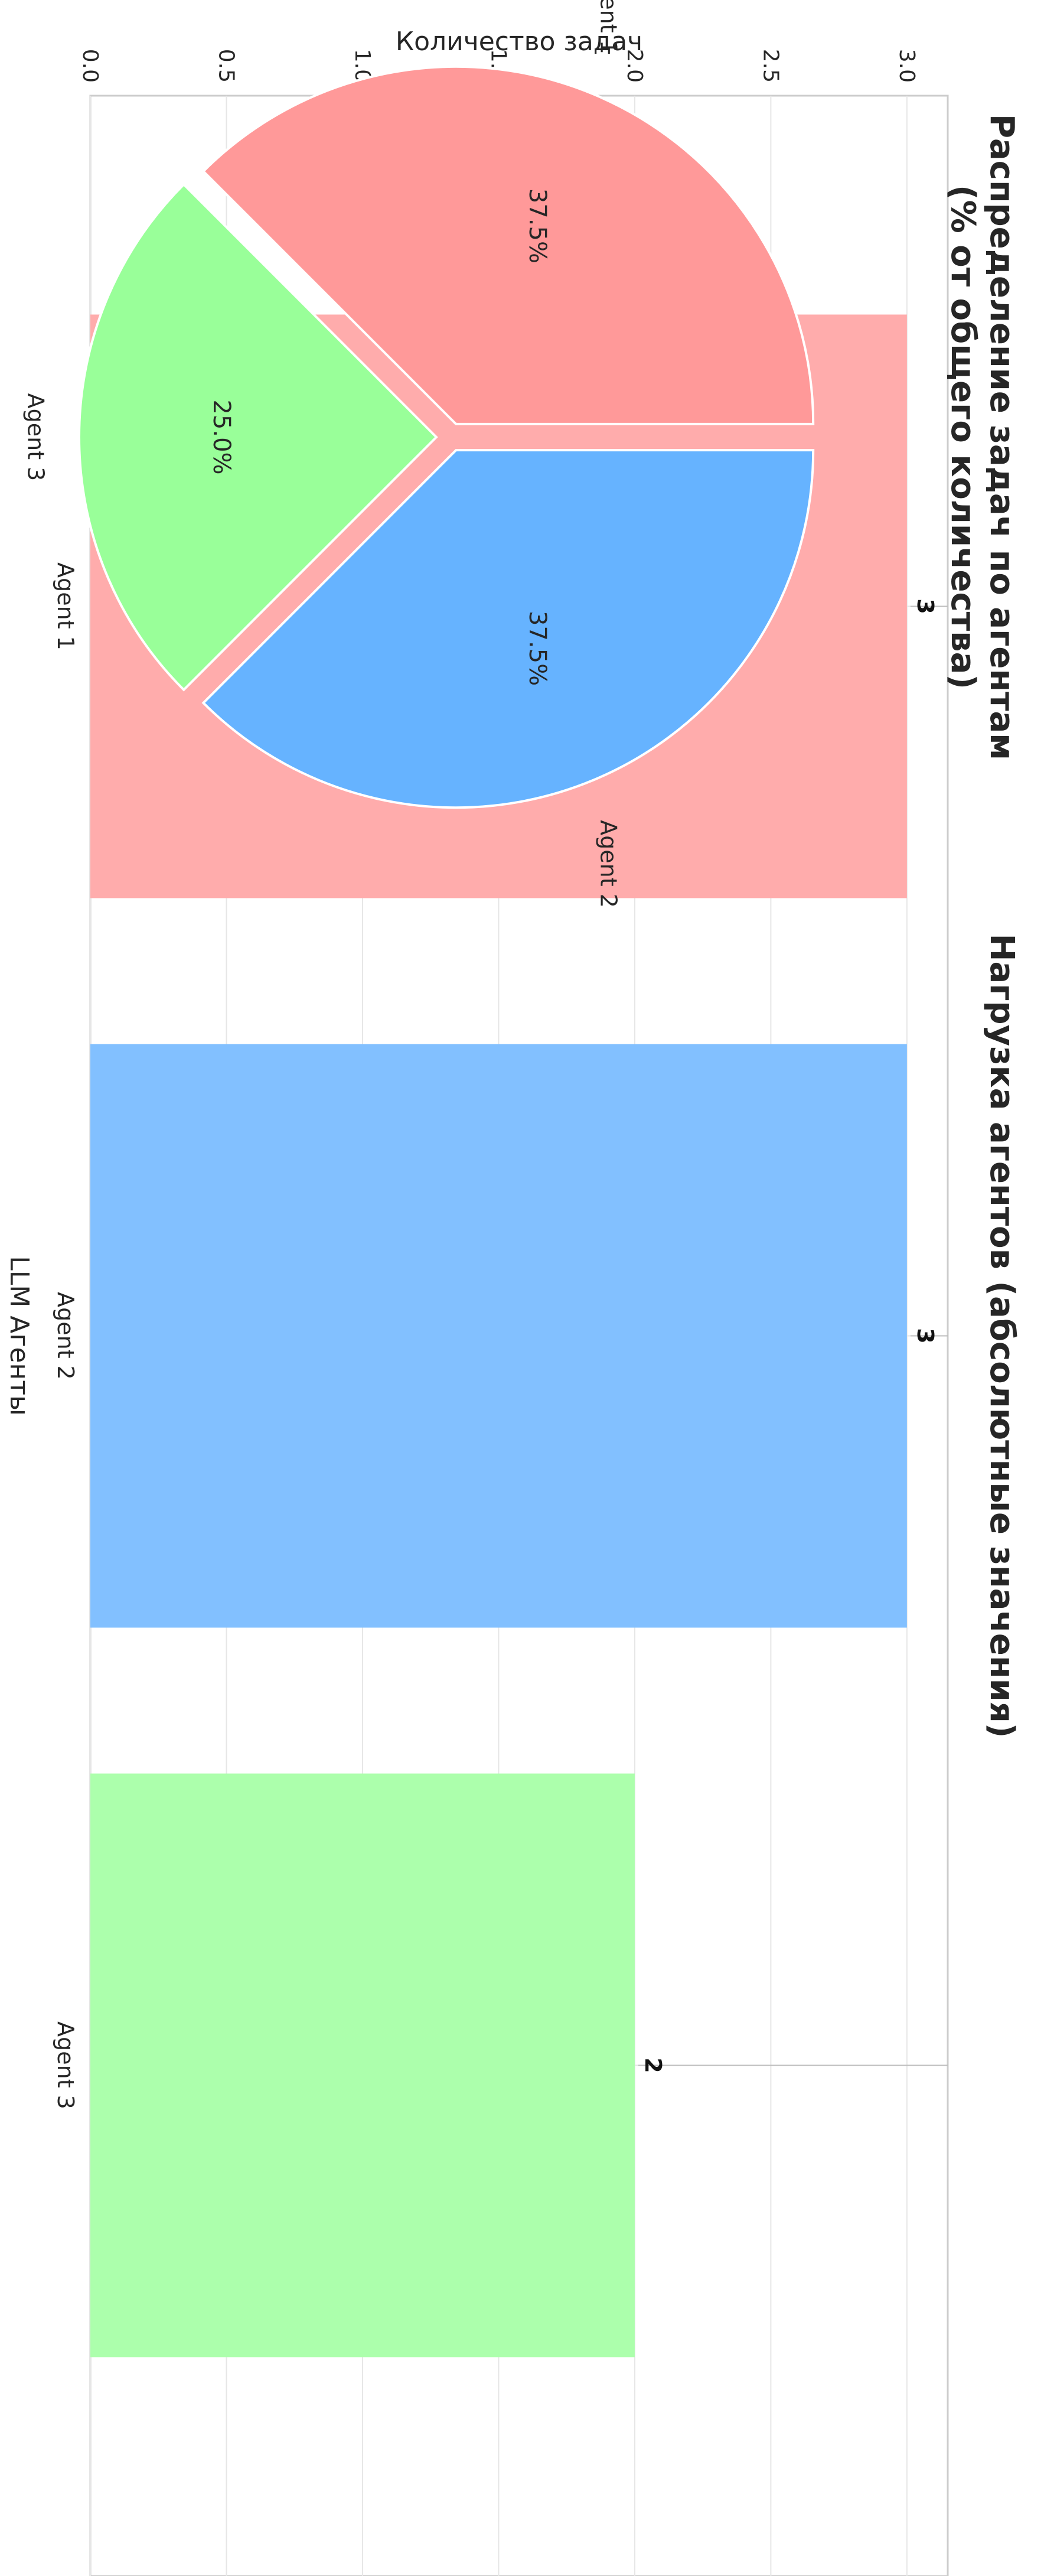 The width and height of the screenshot is (1044, 2576). I want to click on y-tick-label: 3.0, so click(907, 66).